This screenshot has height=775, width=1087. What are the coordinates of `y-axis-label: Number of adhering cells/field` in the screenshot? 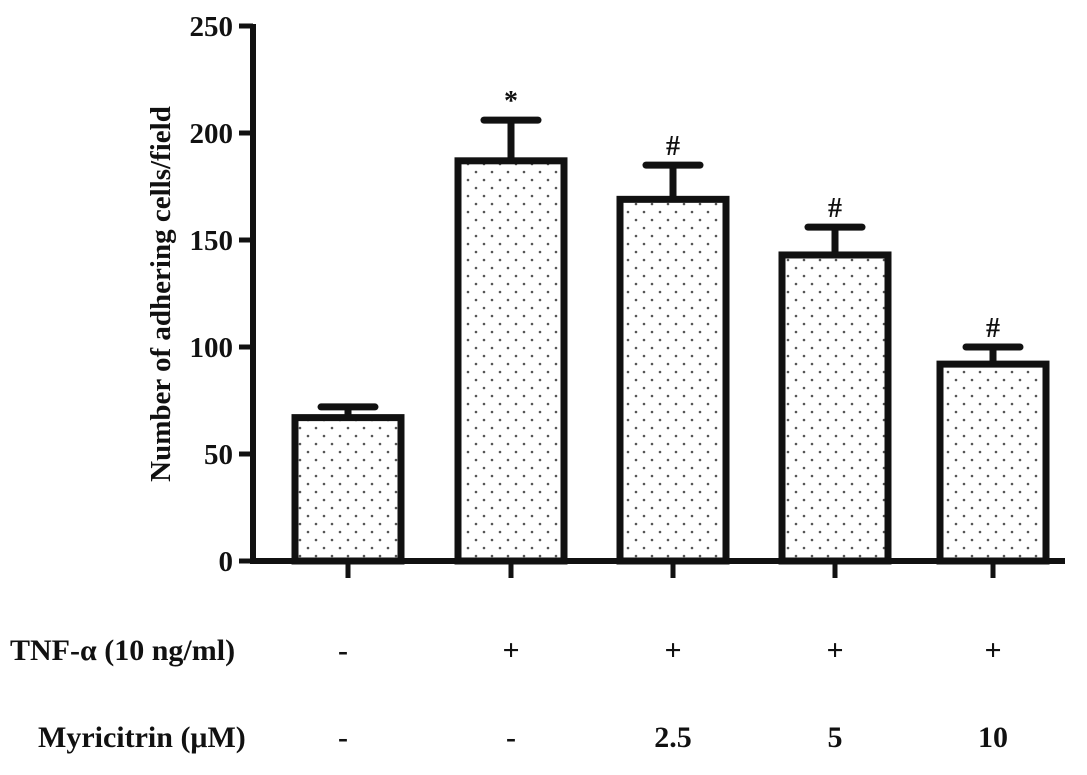 It's located at (161, 294).